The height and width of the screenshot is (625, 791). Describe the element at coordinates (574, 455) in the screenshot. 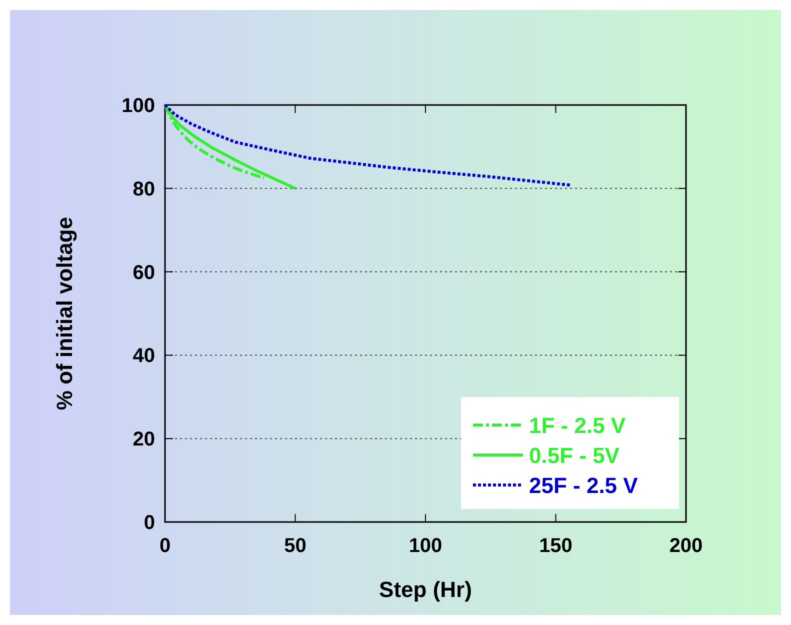

I see `legend-label: 0.5F - 5V` at that location.